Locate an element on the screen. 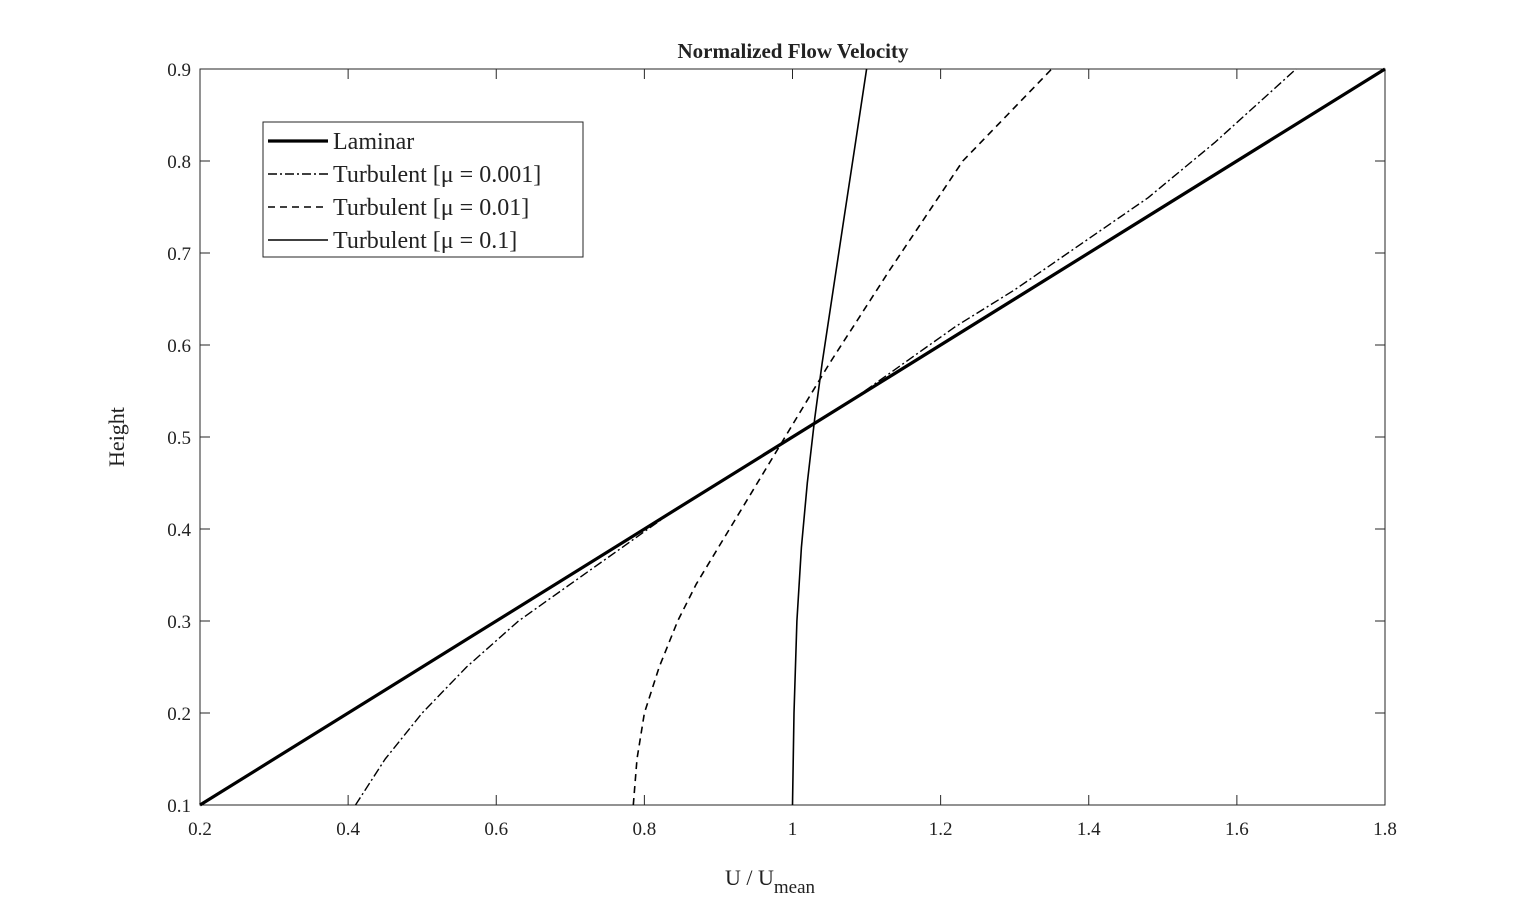 The width and height of the screenshot is (1532, 905). y-tick-label: 0.4 is located at coordinates (179, 530).